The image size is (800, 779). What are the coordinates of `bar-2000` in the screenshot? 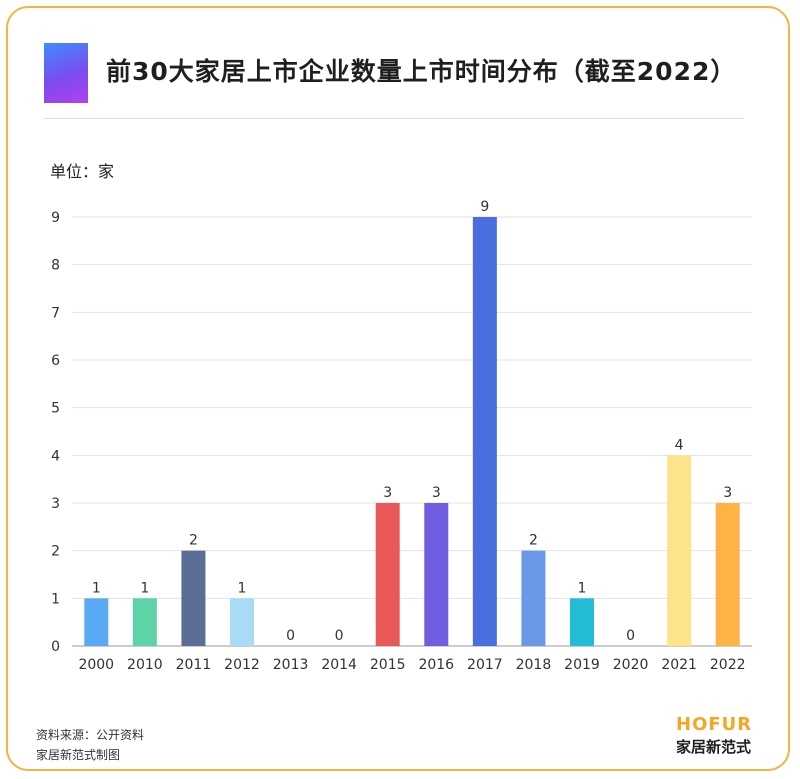 It's located at (96, 622).